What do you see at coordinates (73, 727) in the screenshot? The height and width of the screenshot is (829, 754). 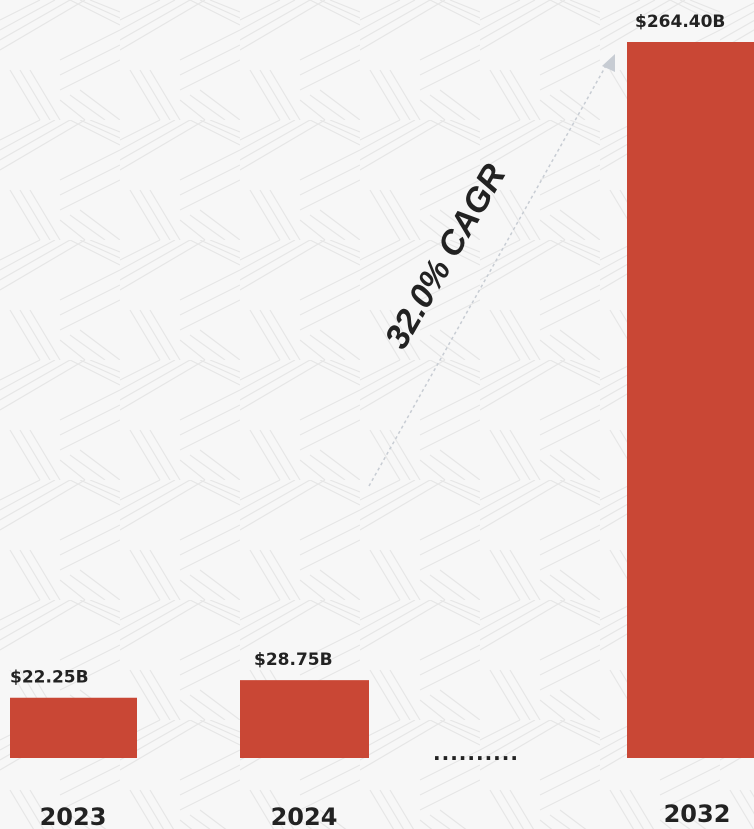 I see `bar-2023` at bounding box center [73, 727].